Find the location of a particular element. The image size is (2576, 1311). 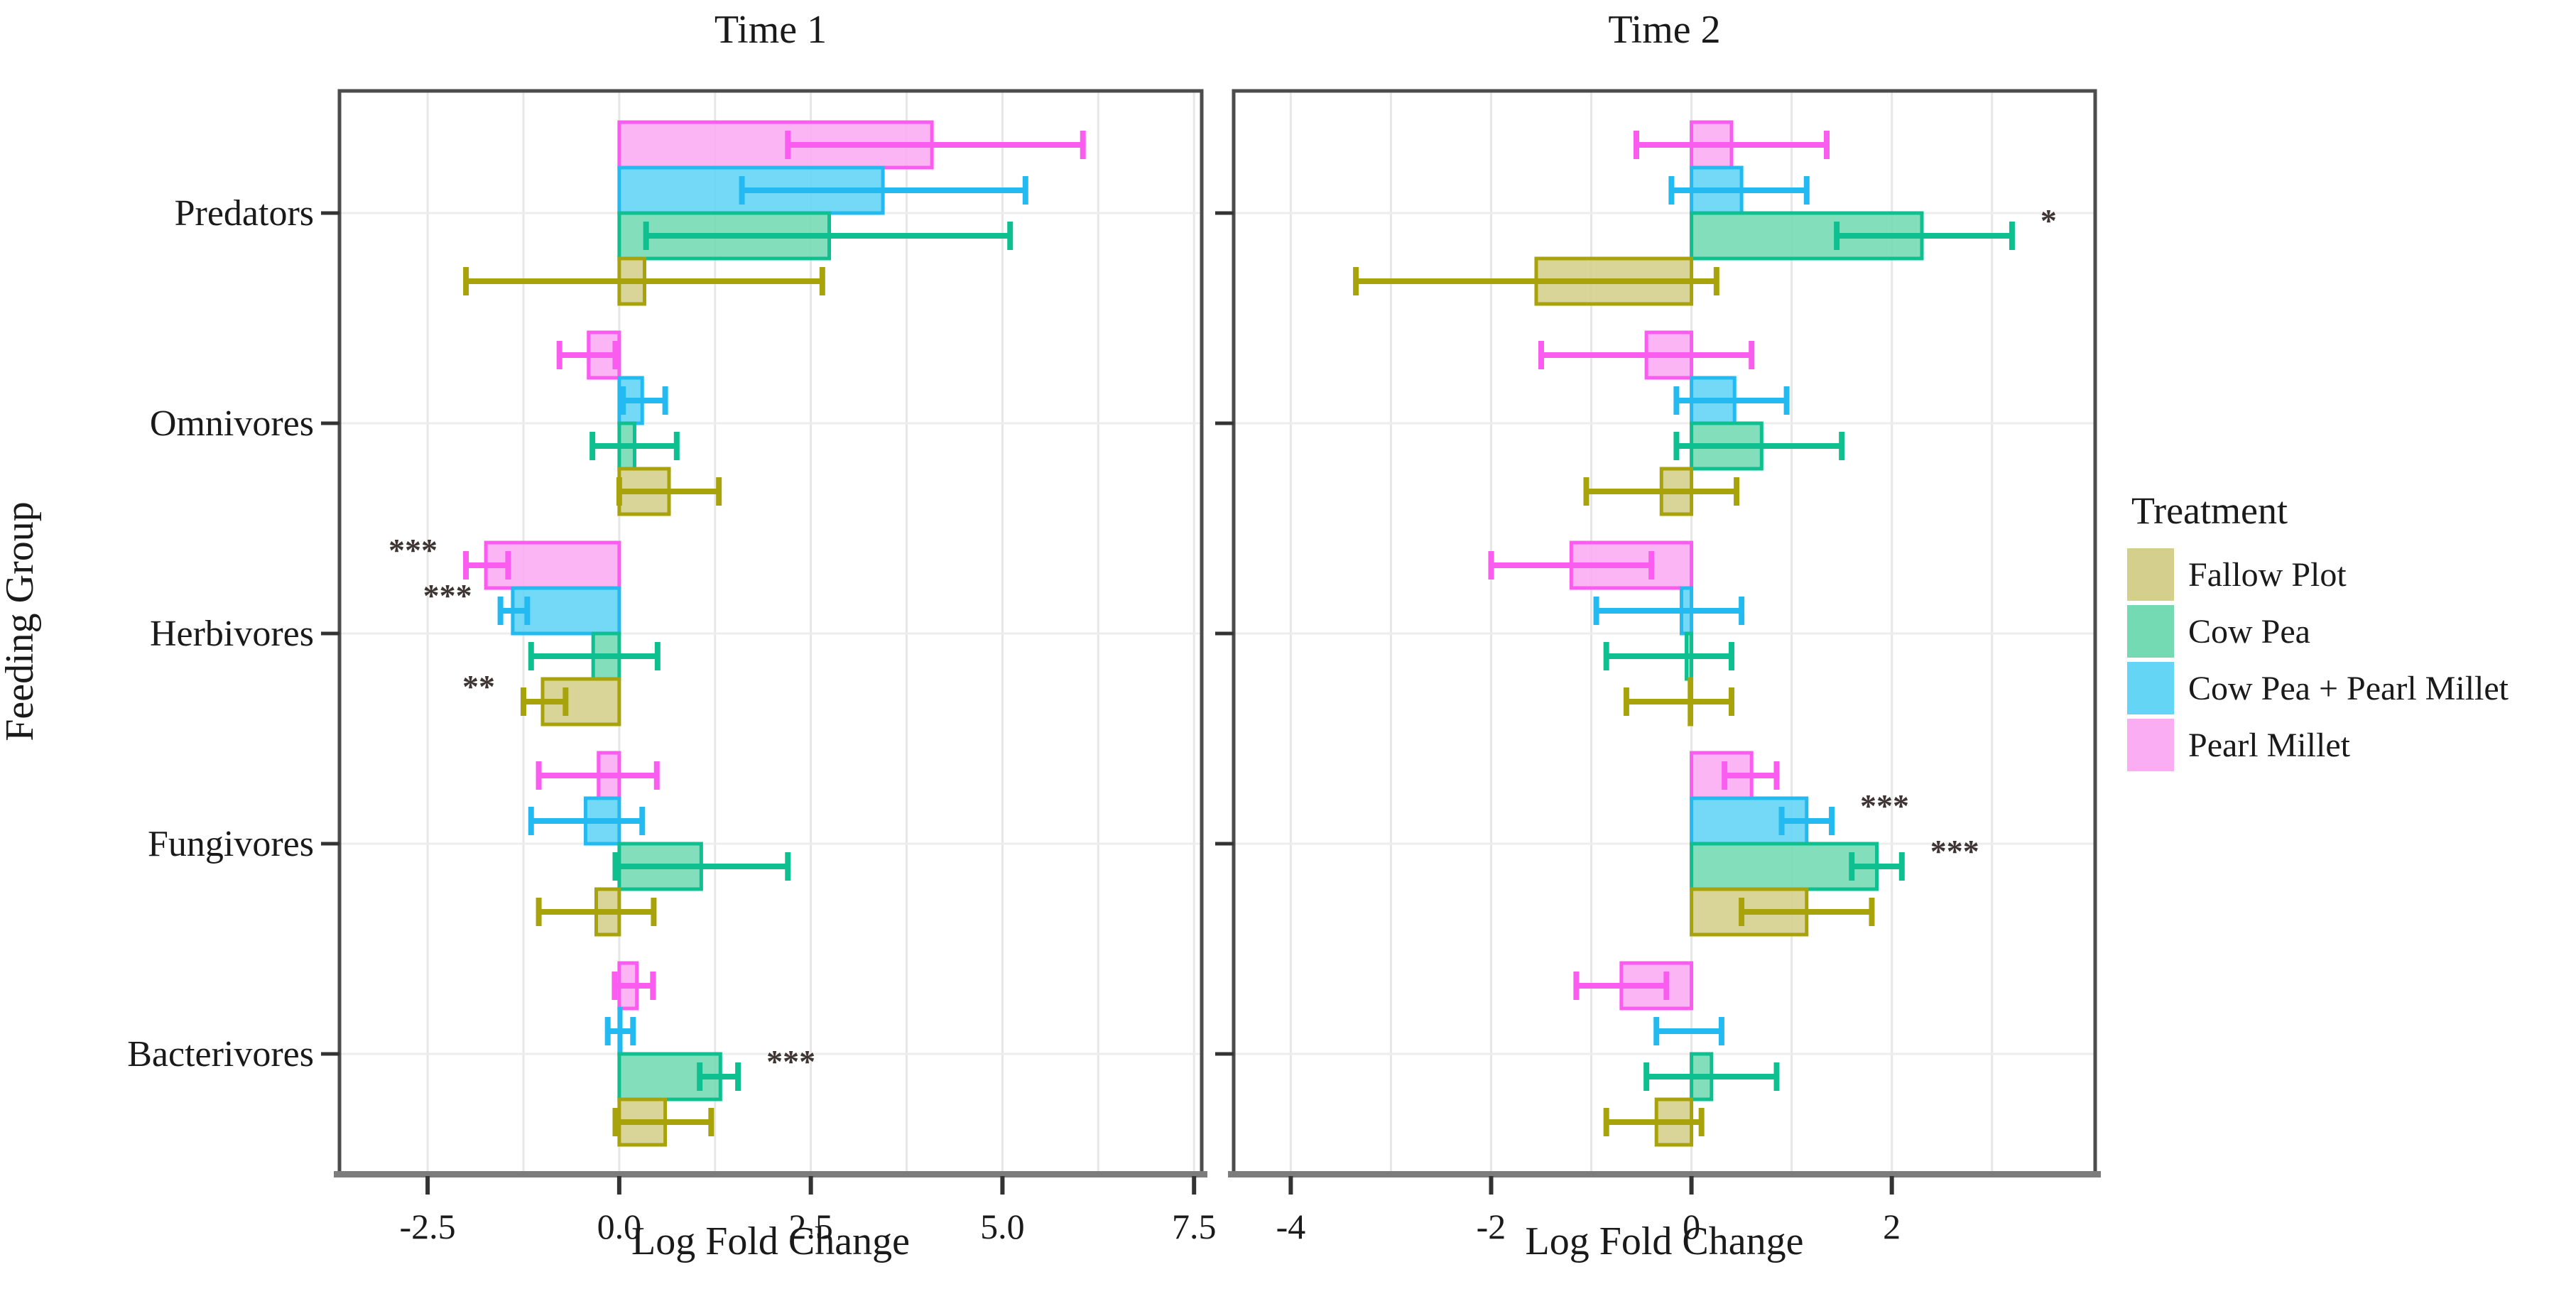

legend-item-cow-pea: Cow Pea is located at coordinates (2351, 631).